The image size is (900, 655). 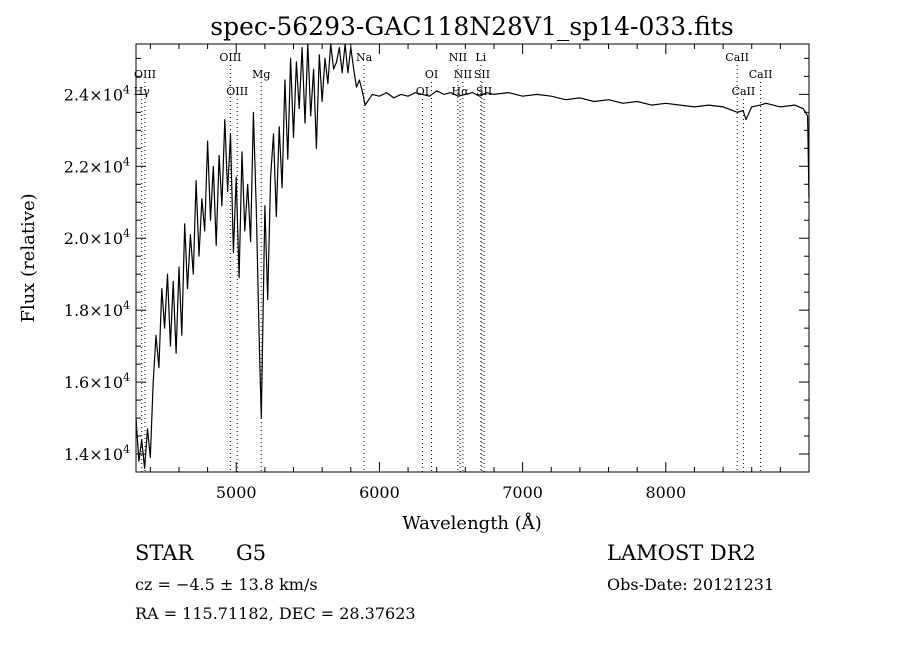 I want to click on x-tick-label: 5000, so click(x=236, y=492).